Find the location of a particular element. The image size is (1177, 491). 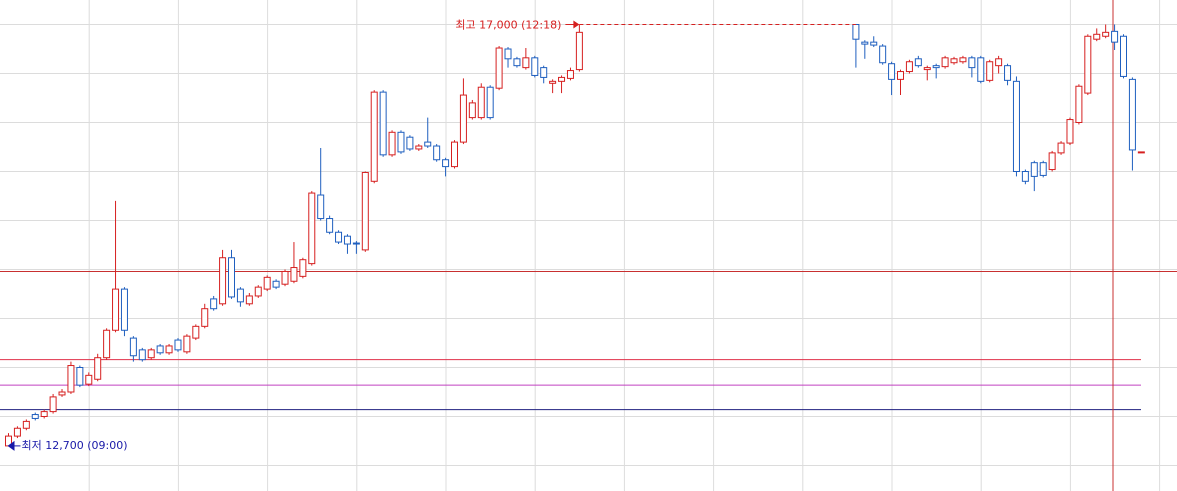

high-arrow is located at coordinates (576, 24).